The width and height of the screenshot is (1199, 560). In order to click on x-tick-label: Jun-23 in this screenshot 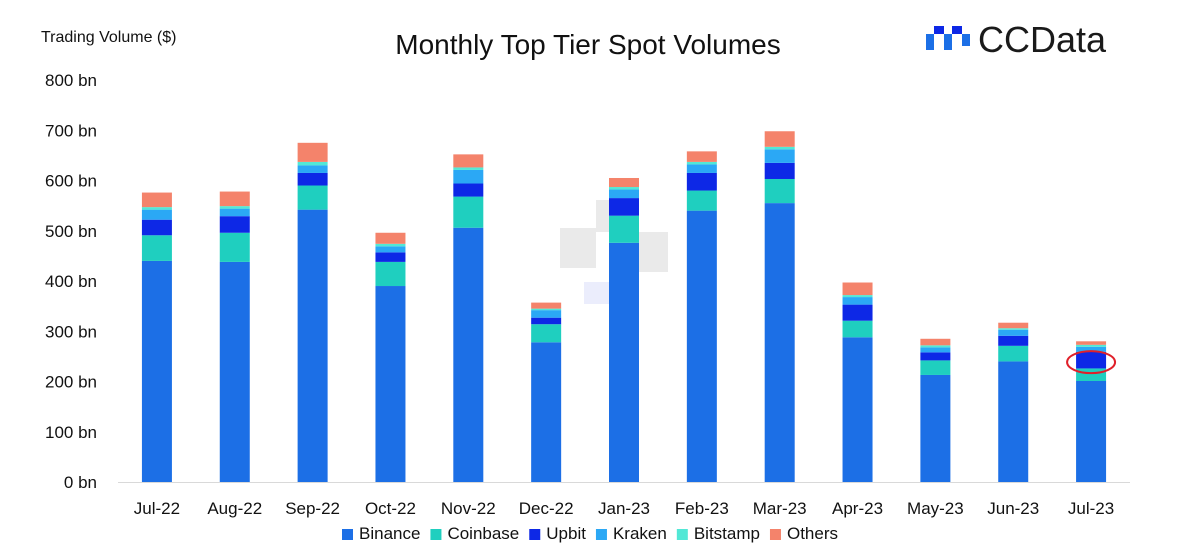, I will do `click(1013, 508)`.